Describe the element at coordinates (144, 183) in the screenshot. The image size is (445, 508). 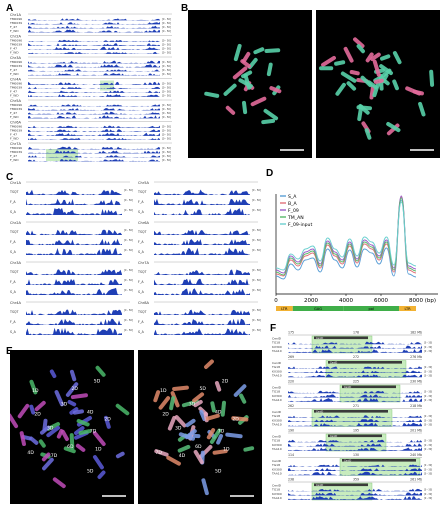
I see `chromosome-label: Chr5A` at that location.